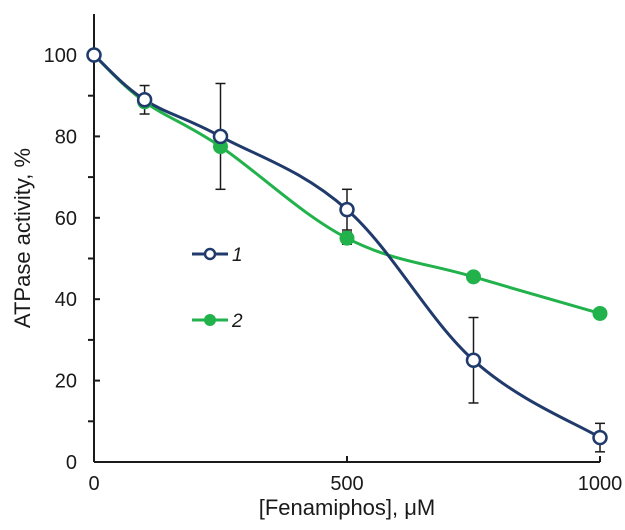  I want to click on legend-item-1: 1, so click(217, 255).